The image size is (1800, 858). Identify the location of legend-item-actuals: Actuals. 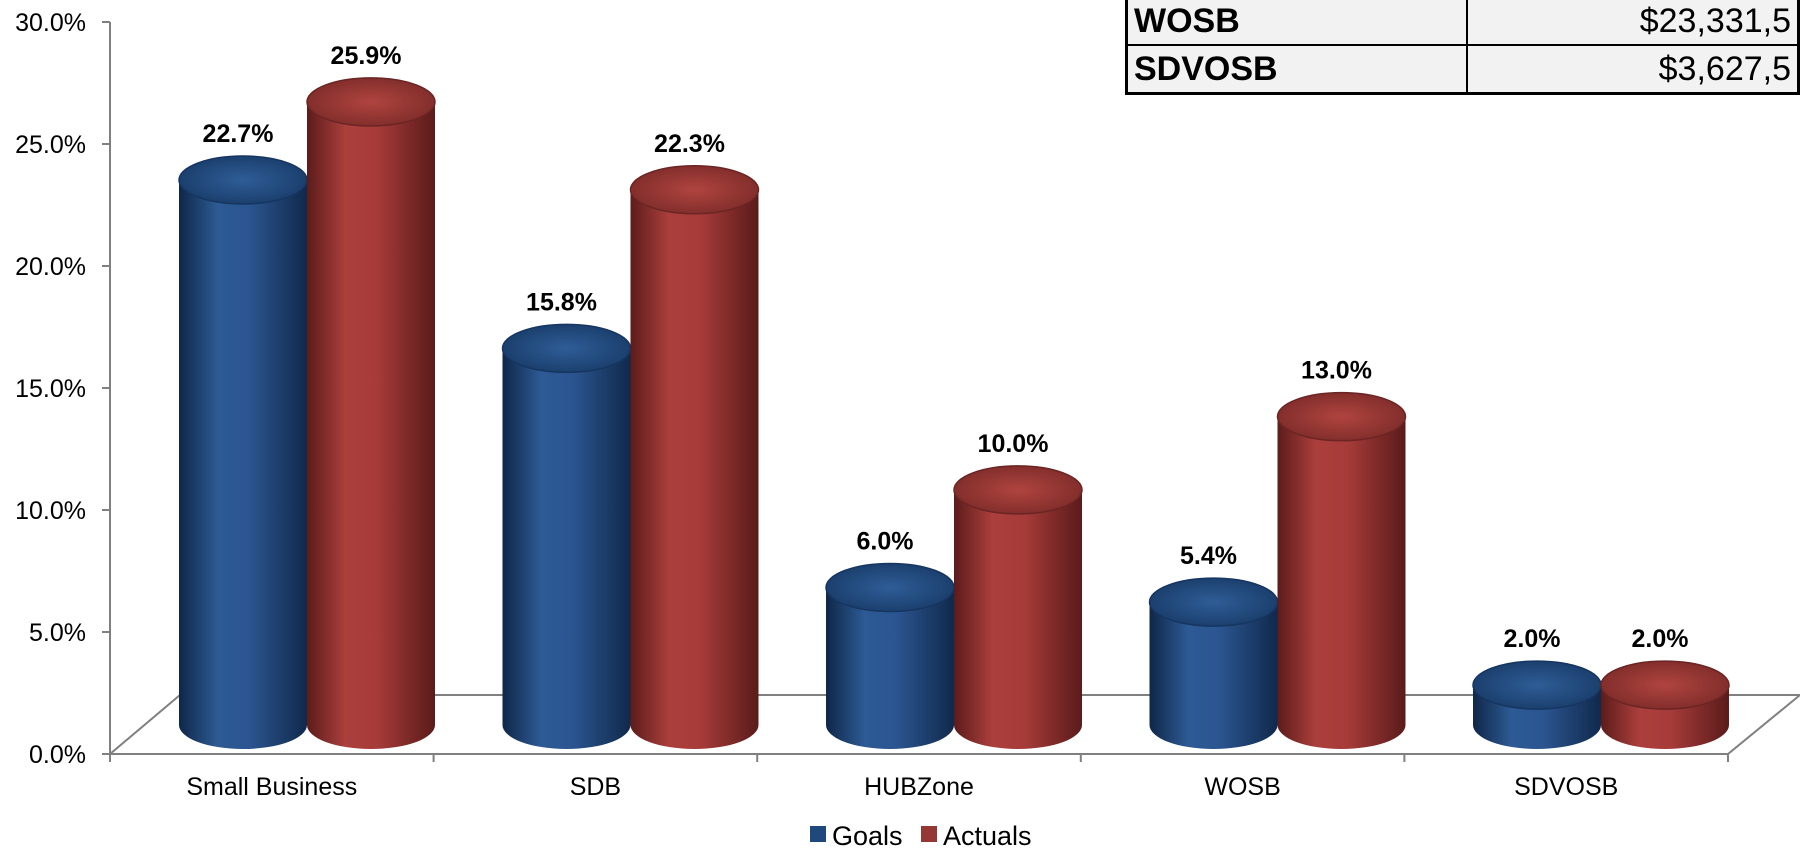
(976, 836).